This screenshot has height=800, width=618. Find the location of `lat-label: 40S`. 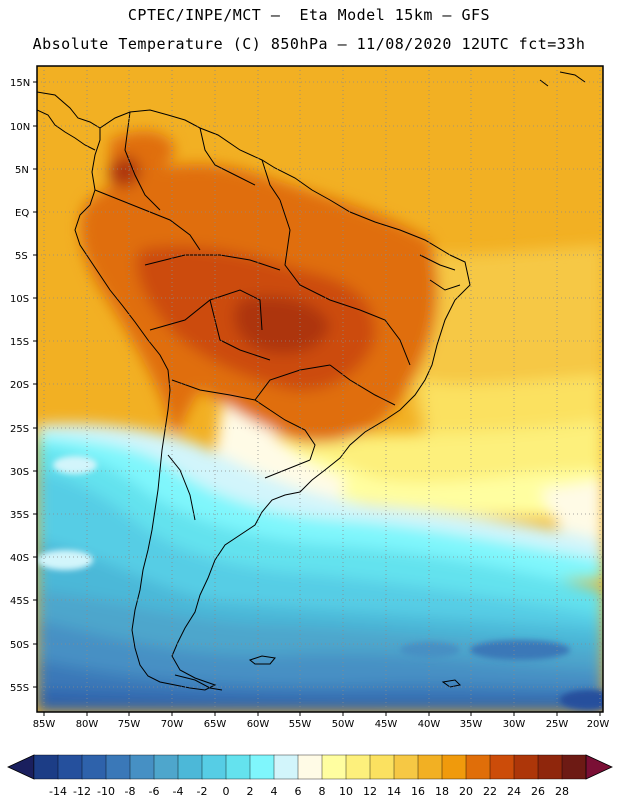

lat-label: 40S is located at coordinates (19, 558).